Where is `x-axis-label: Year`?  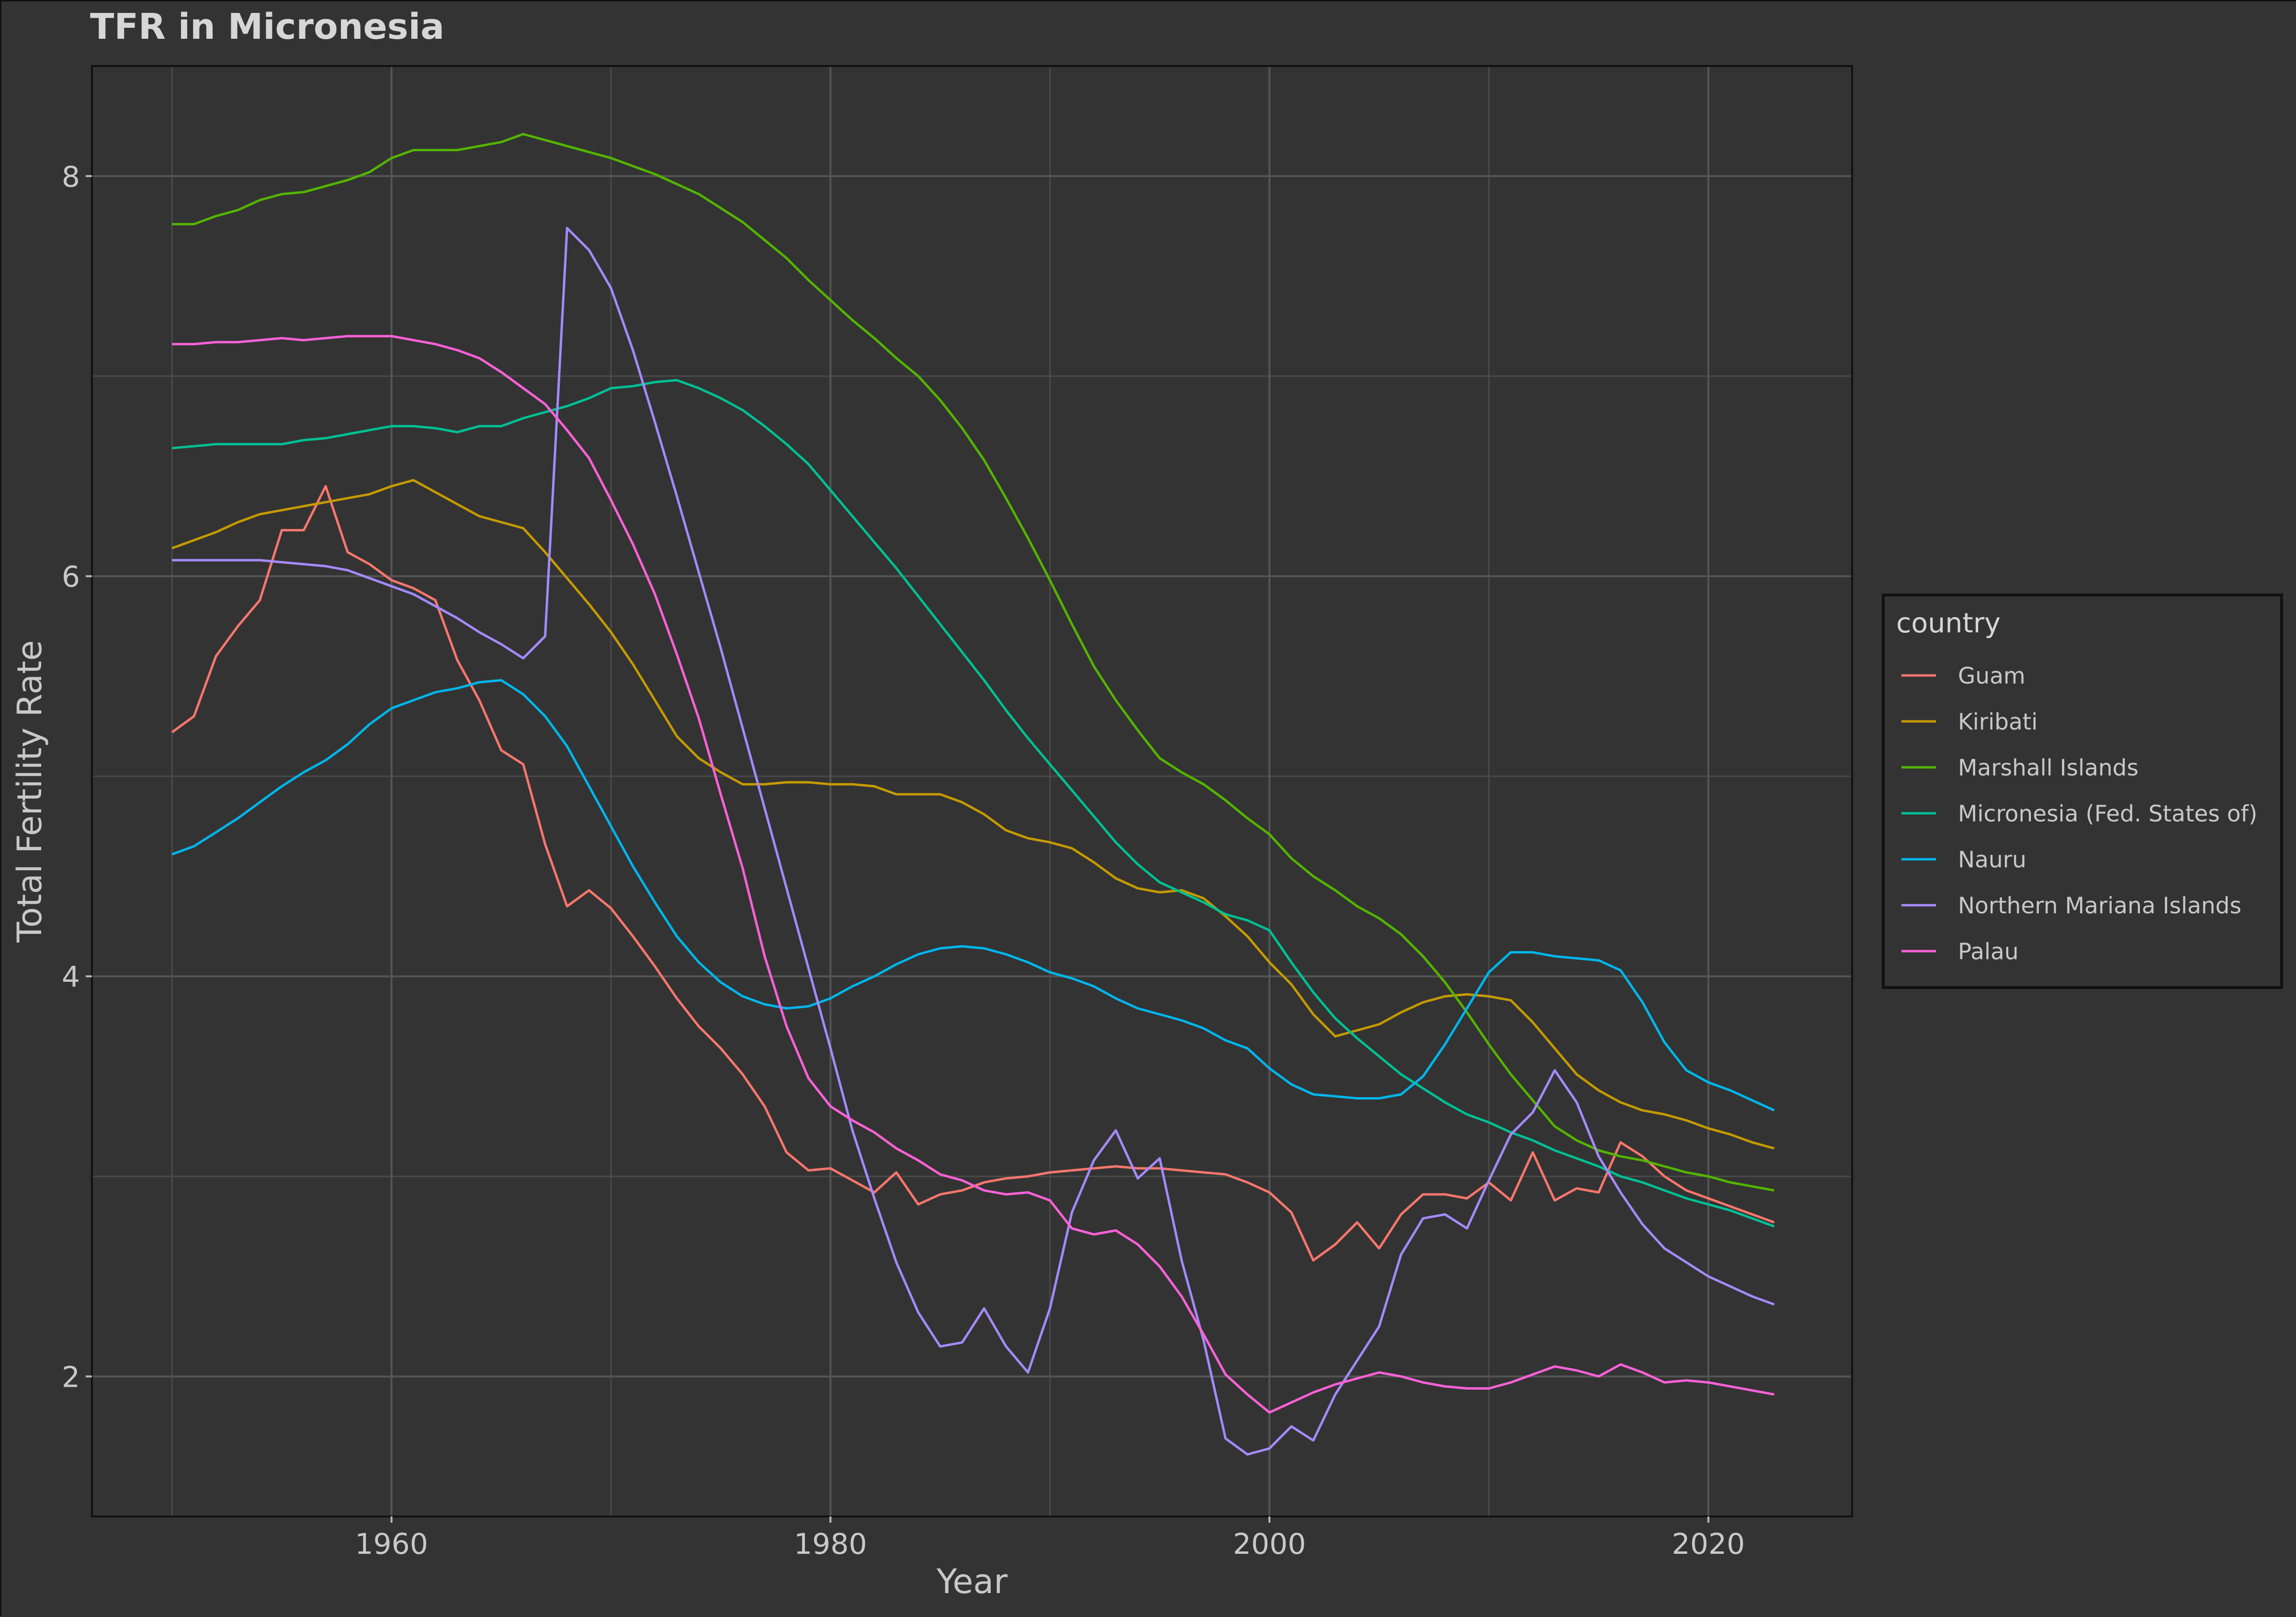 x-axis-label: Year is located at coordinates (971, 1582).